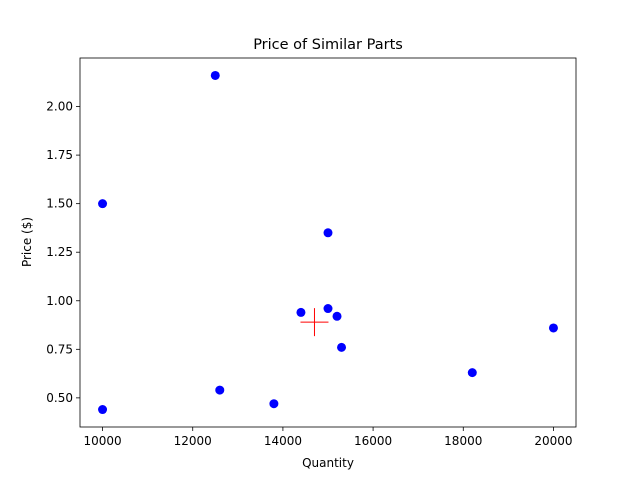 The height and width of the screenshot is (480, 640). What do you see at coordinates (59, 107) in the screenshot?
I see `y-tick-label: 2.00` at bounding box center [59, 107].